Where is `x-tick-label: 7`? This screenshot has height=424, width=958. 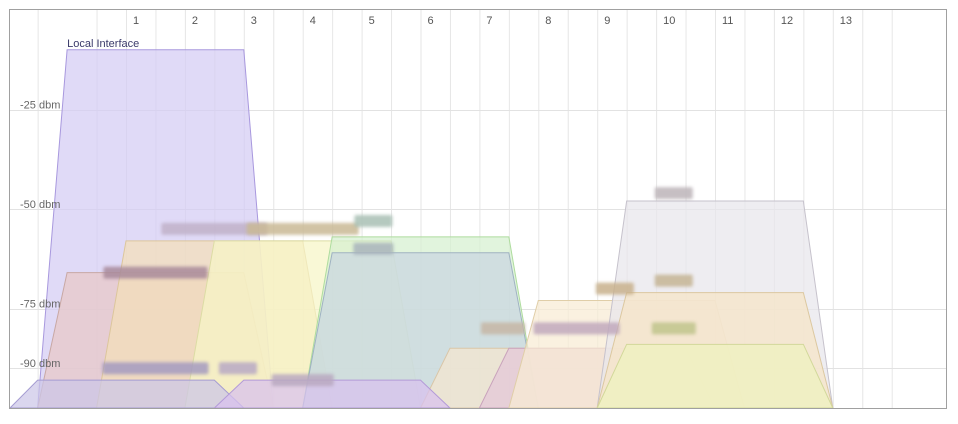
x-tick-label: 7 is located at coordinates (489, 21).